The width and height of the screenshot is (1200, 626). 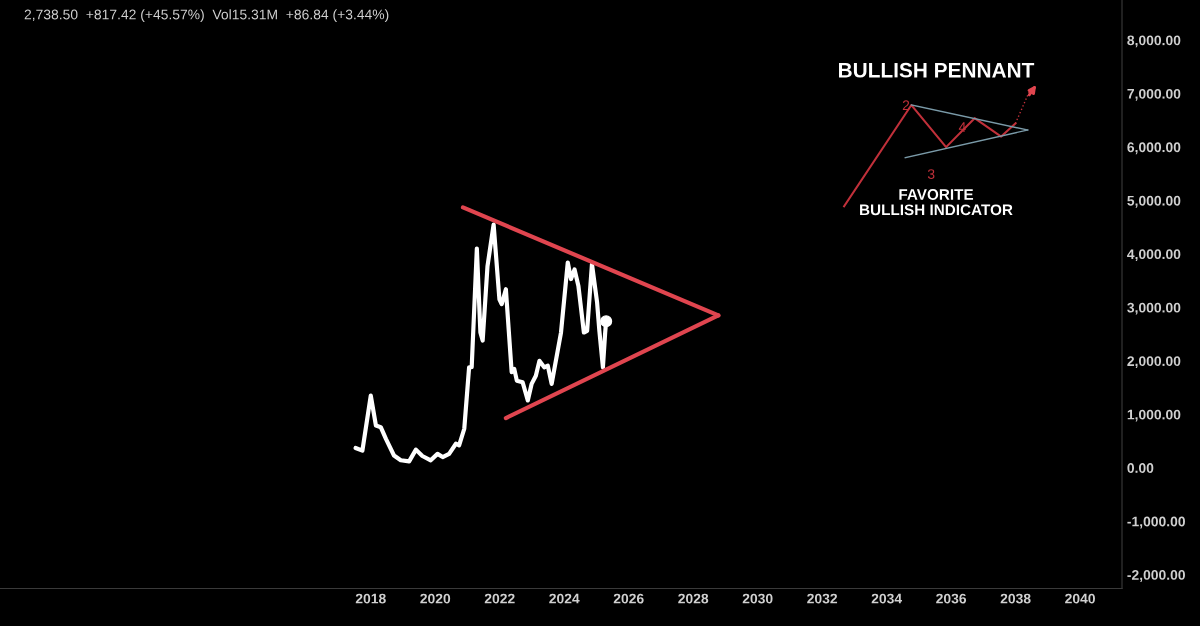 I want to click on y-tick-label: 2,000.00, so click(x=1154, y=362).